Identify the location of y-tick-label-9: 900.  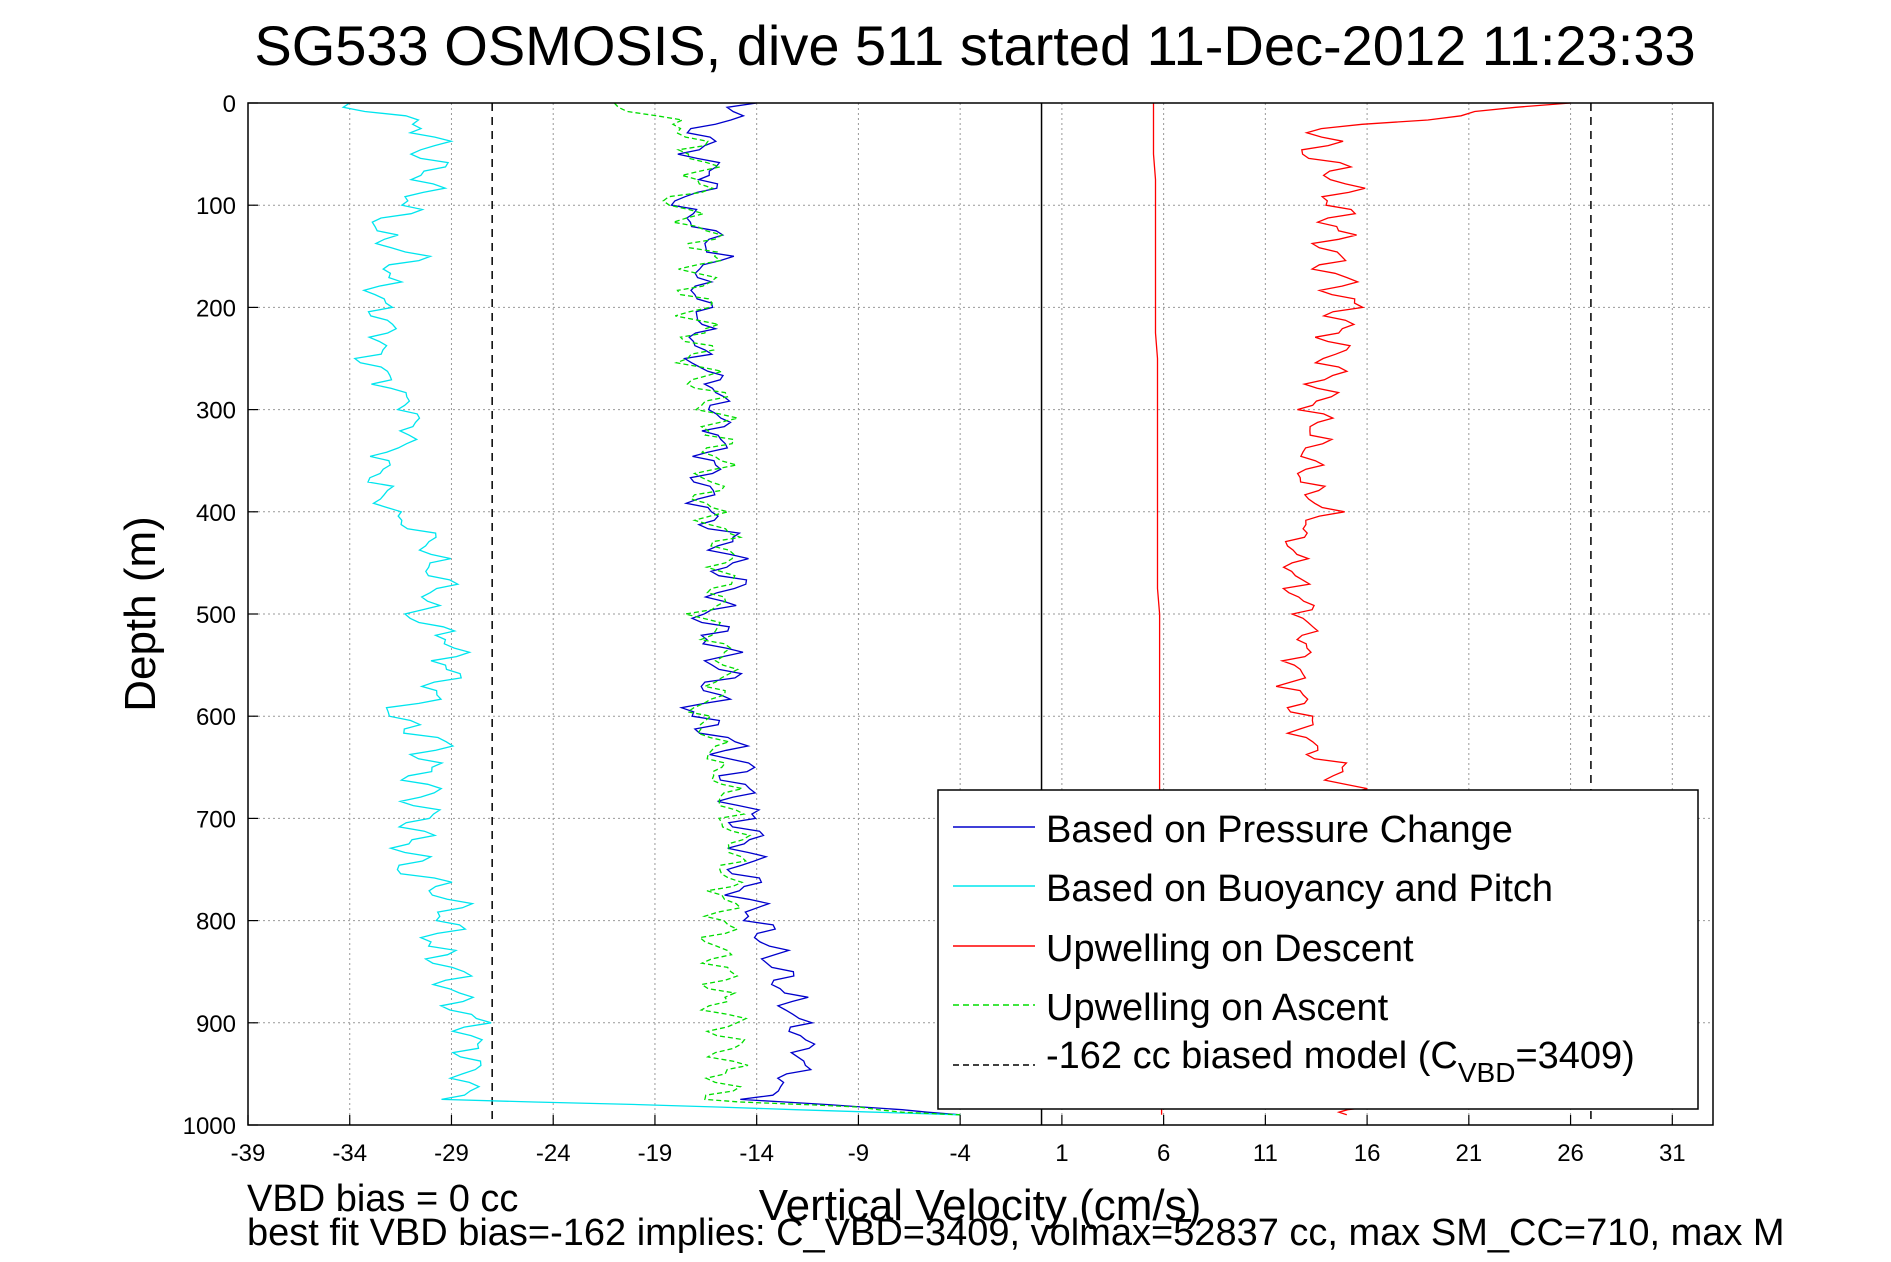
(216, 1024).